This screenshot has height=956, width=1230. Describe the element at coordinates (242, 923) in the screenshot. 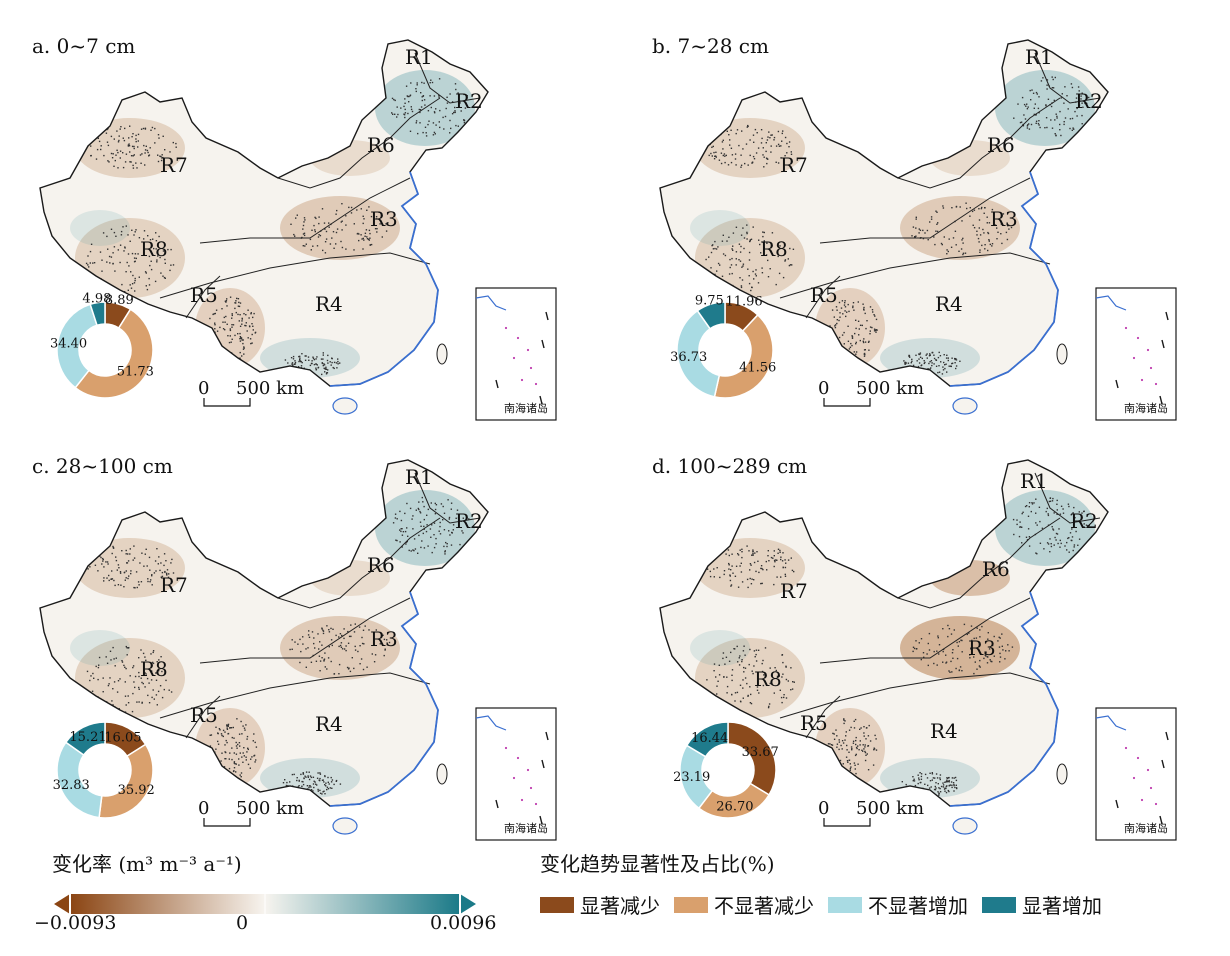

I see `colorbar-mid-label: 0` at that location.